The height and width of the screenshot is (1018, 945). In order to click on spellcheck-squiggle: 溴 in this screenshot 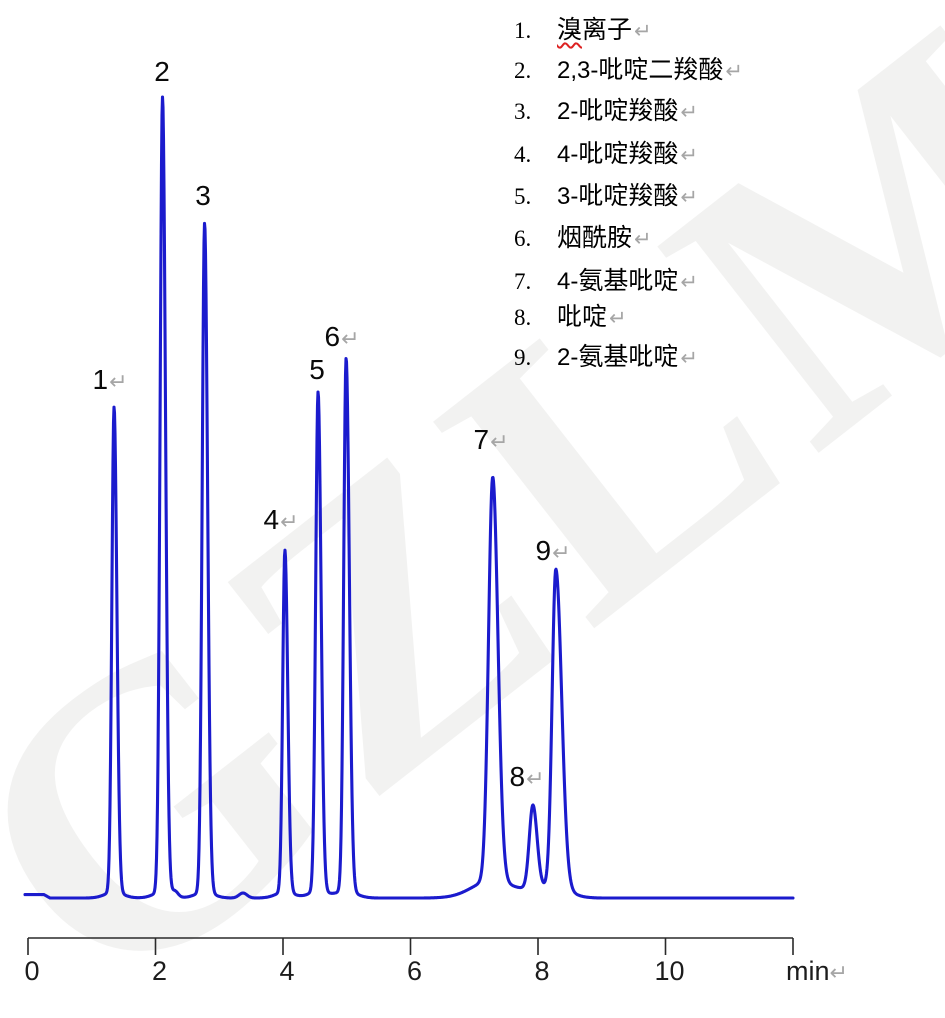, I will do `click(570, 30)`.